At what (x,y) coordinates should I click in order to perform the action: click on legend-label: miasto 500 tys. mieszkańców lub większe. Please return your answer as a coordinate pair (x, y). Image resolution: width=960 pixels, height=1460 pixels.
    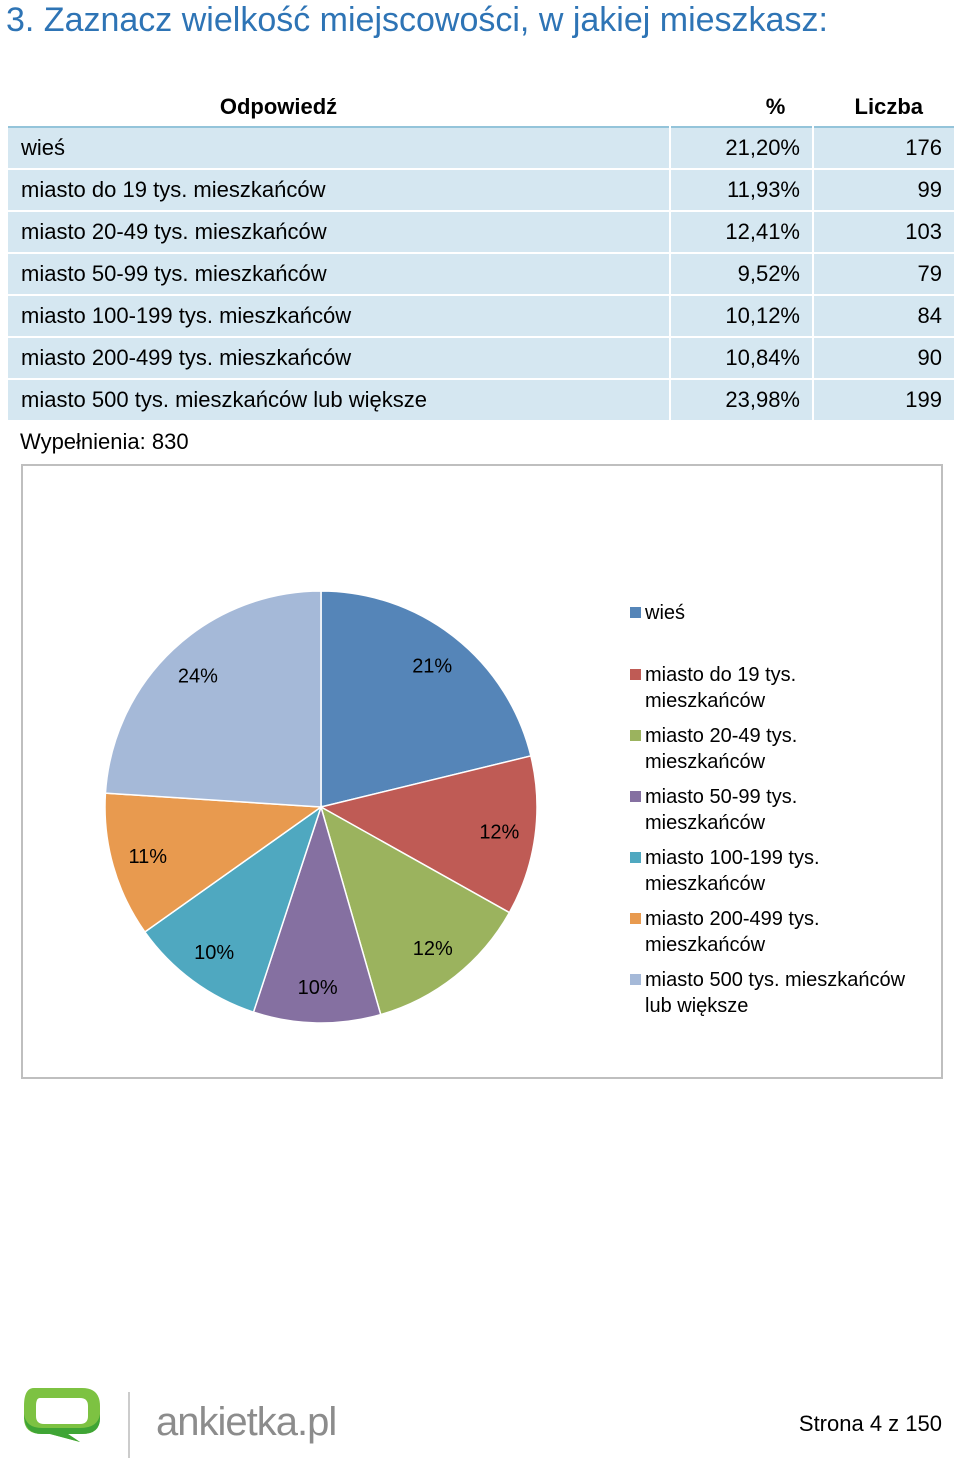
    Looking at the image, I should click on (775, 993).